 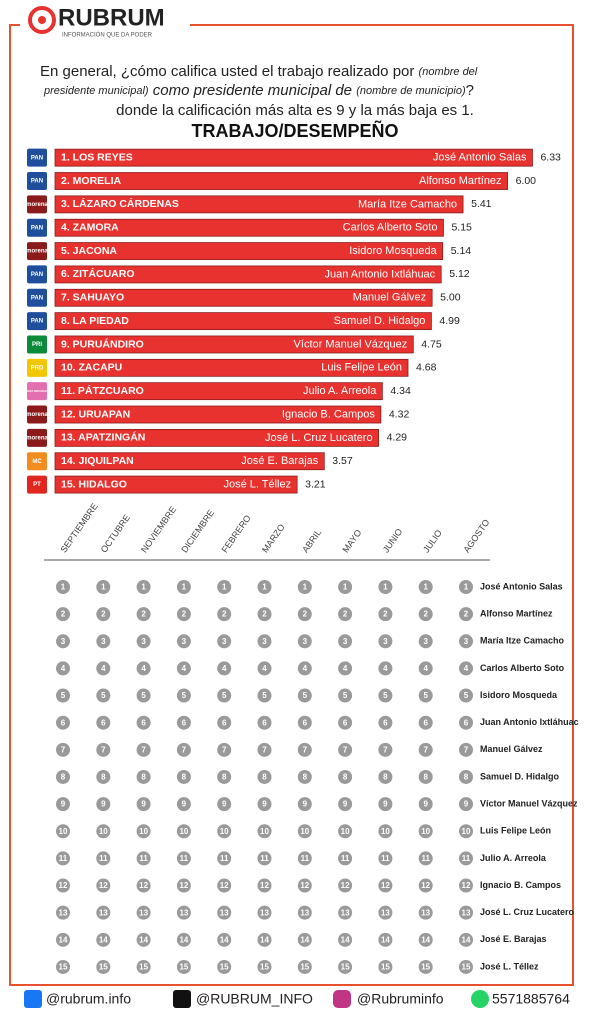 What do you see at coordinates (252, 90) in the screenshot?
I see `q: como presidente municipal de` at bounding box center [252, 90].